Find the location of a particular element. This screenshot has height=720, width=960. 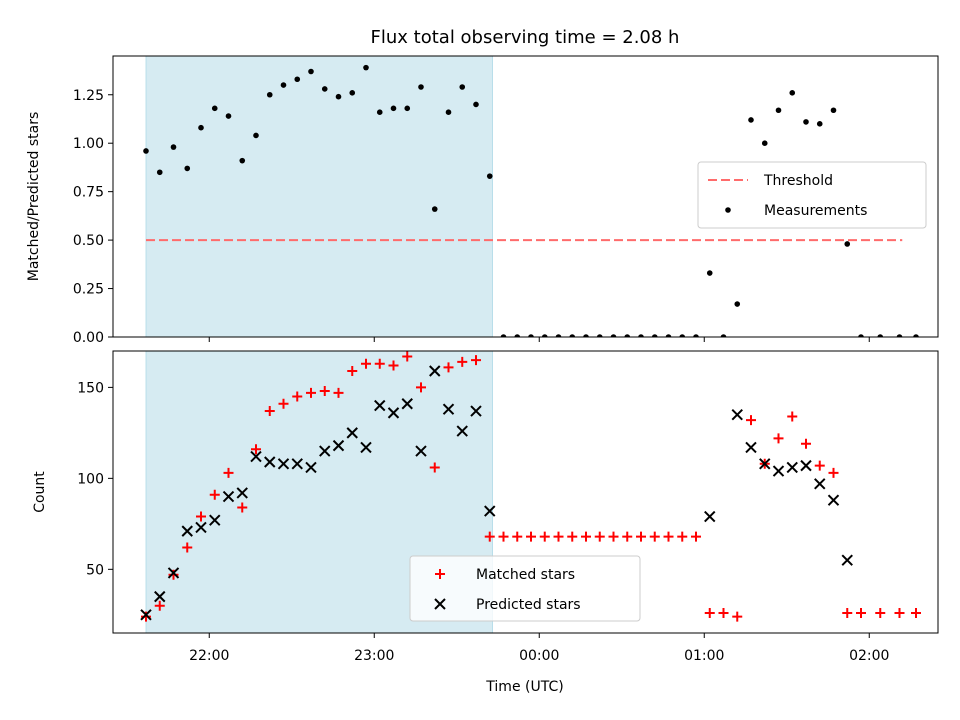

legend-box is located at coordinates (525, 588).